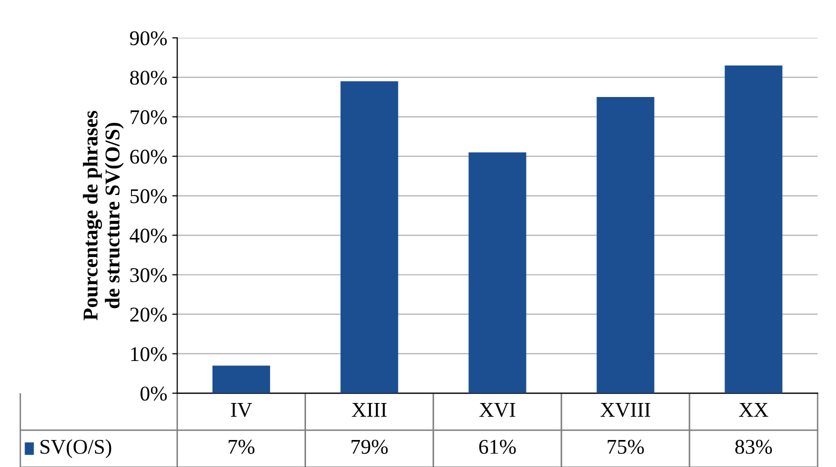  Describe the element at coordinates (148, 196) in the screenshot. I see `y-tick-label: 50%` at that location.